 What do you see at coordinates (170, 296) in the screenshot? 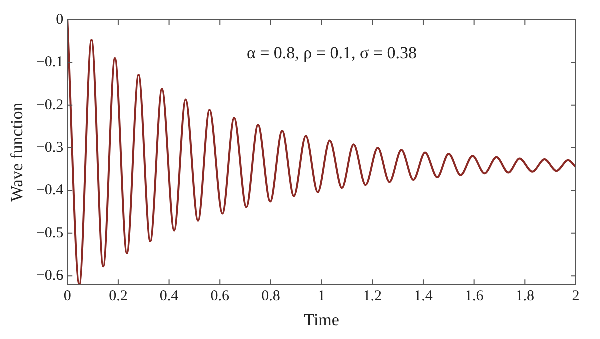
I see `x-tick-label: 0.4` at bounding box center [170, 296].